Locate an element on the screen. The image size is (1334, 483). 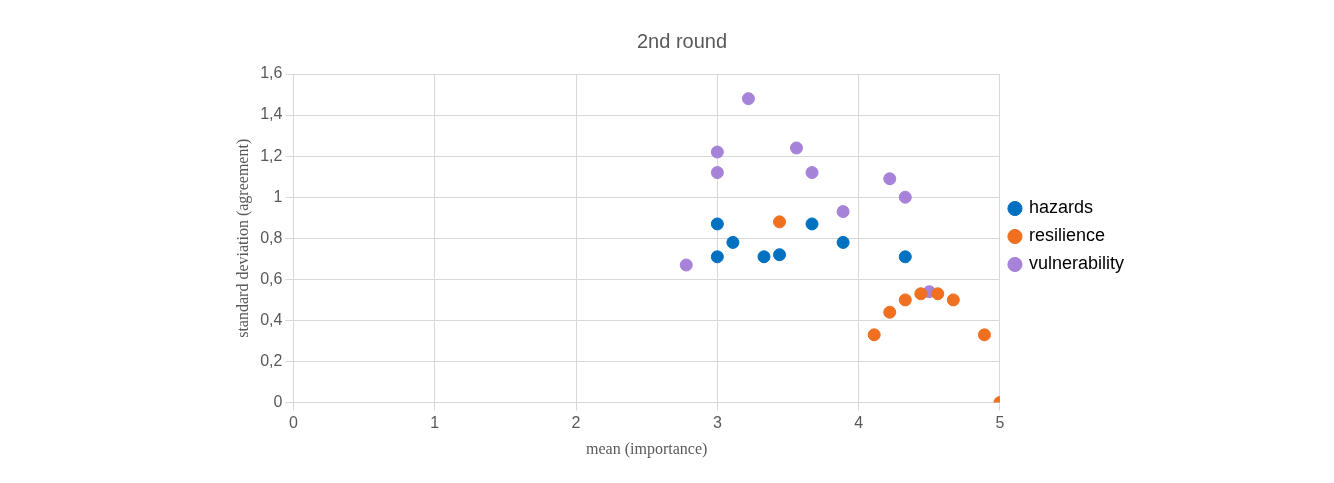
y-tick-label: 0,4 is located at coordinates (271, 319).